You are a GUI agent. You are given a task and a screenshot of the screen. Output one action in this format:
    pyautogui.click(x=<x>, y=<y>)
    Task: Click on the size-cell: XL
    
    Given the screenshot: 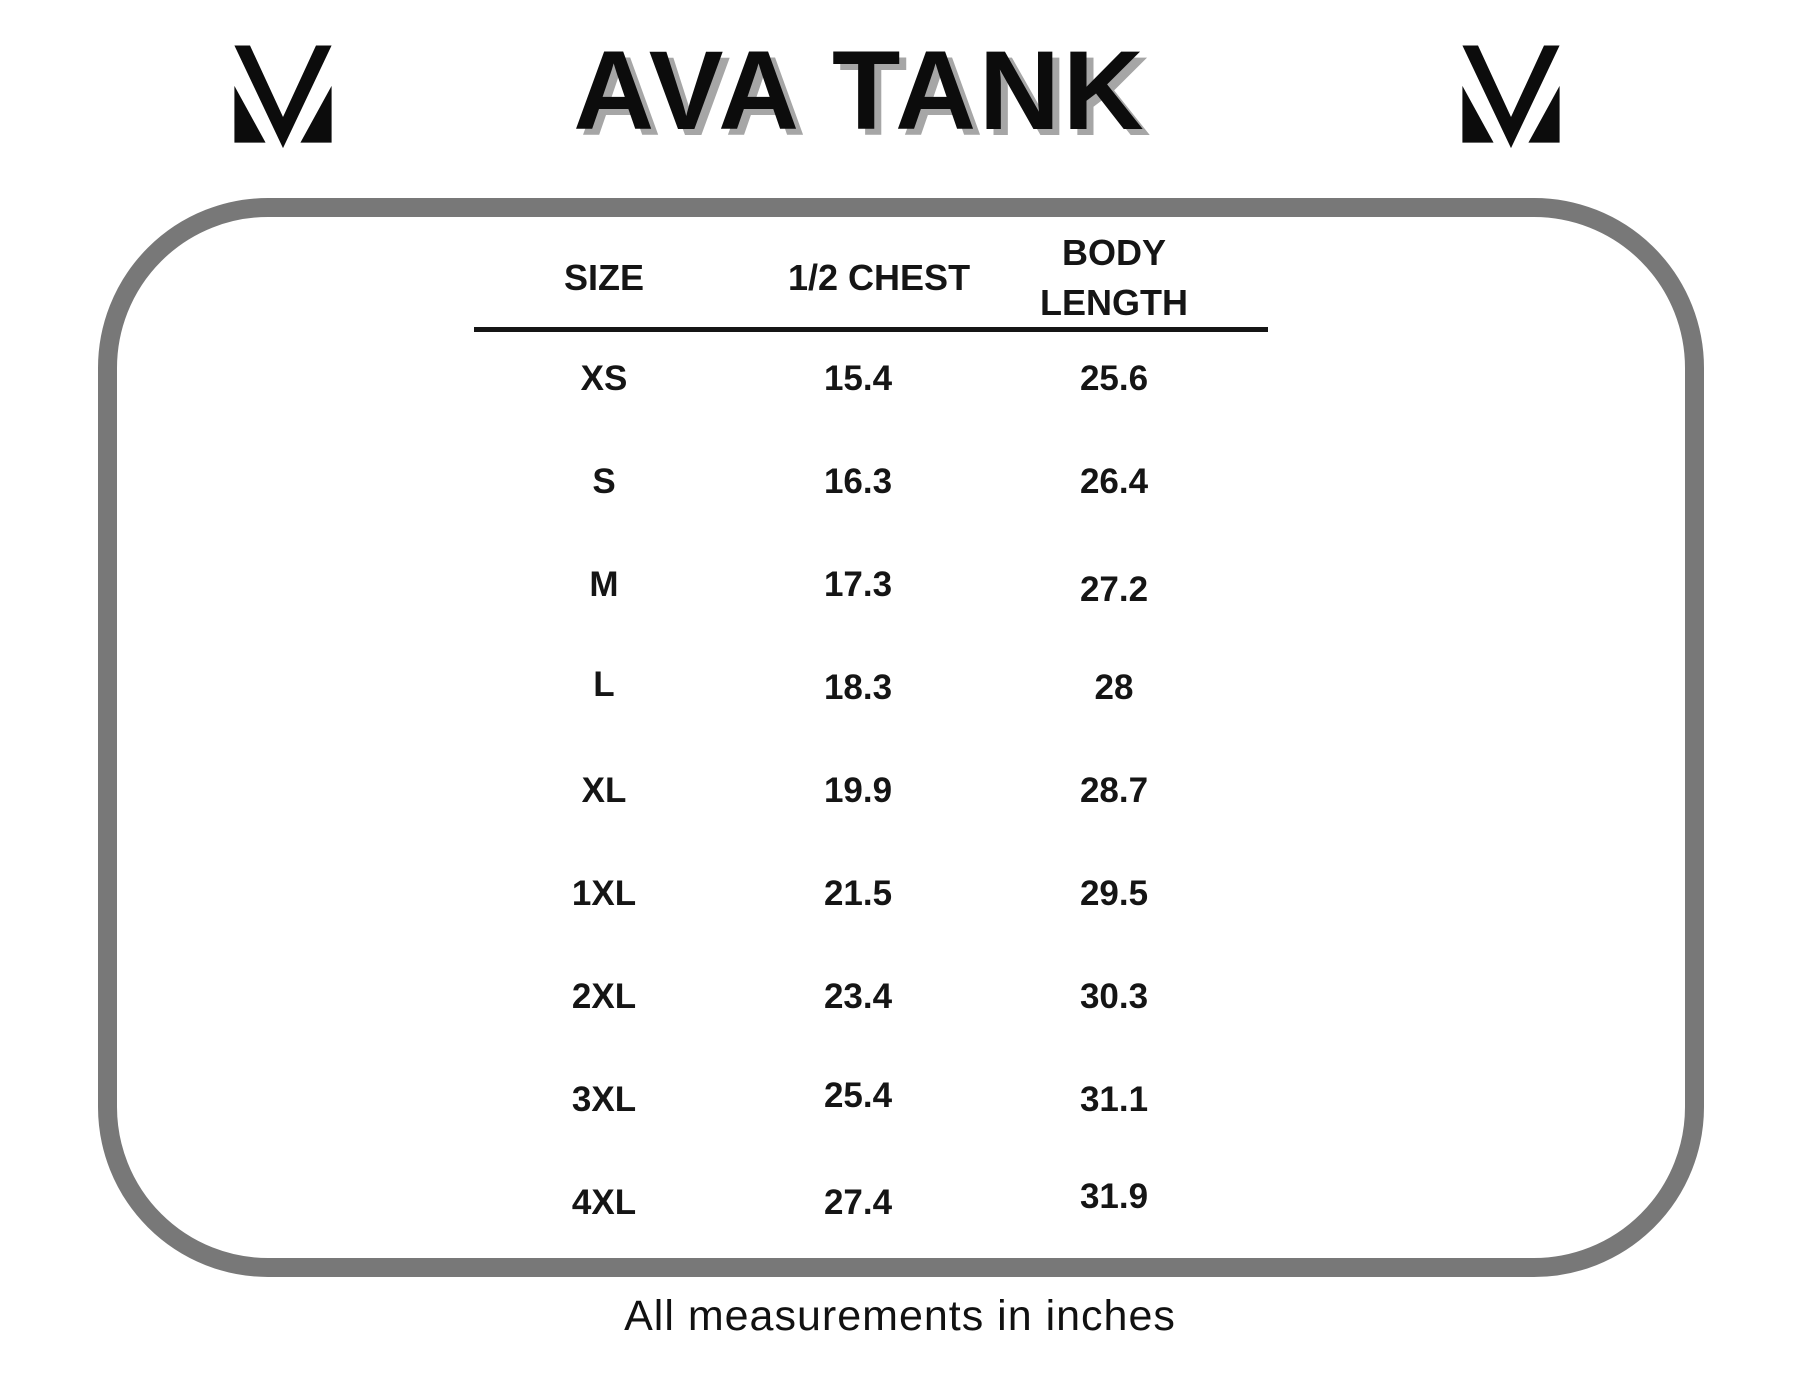 What is the action you would take?
    pyautogui.click(x=604, y=790)
    